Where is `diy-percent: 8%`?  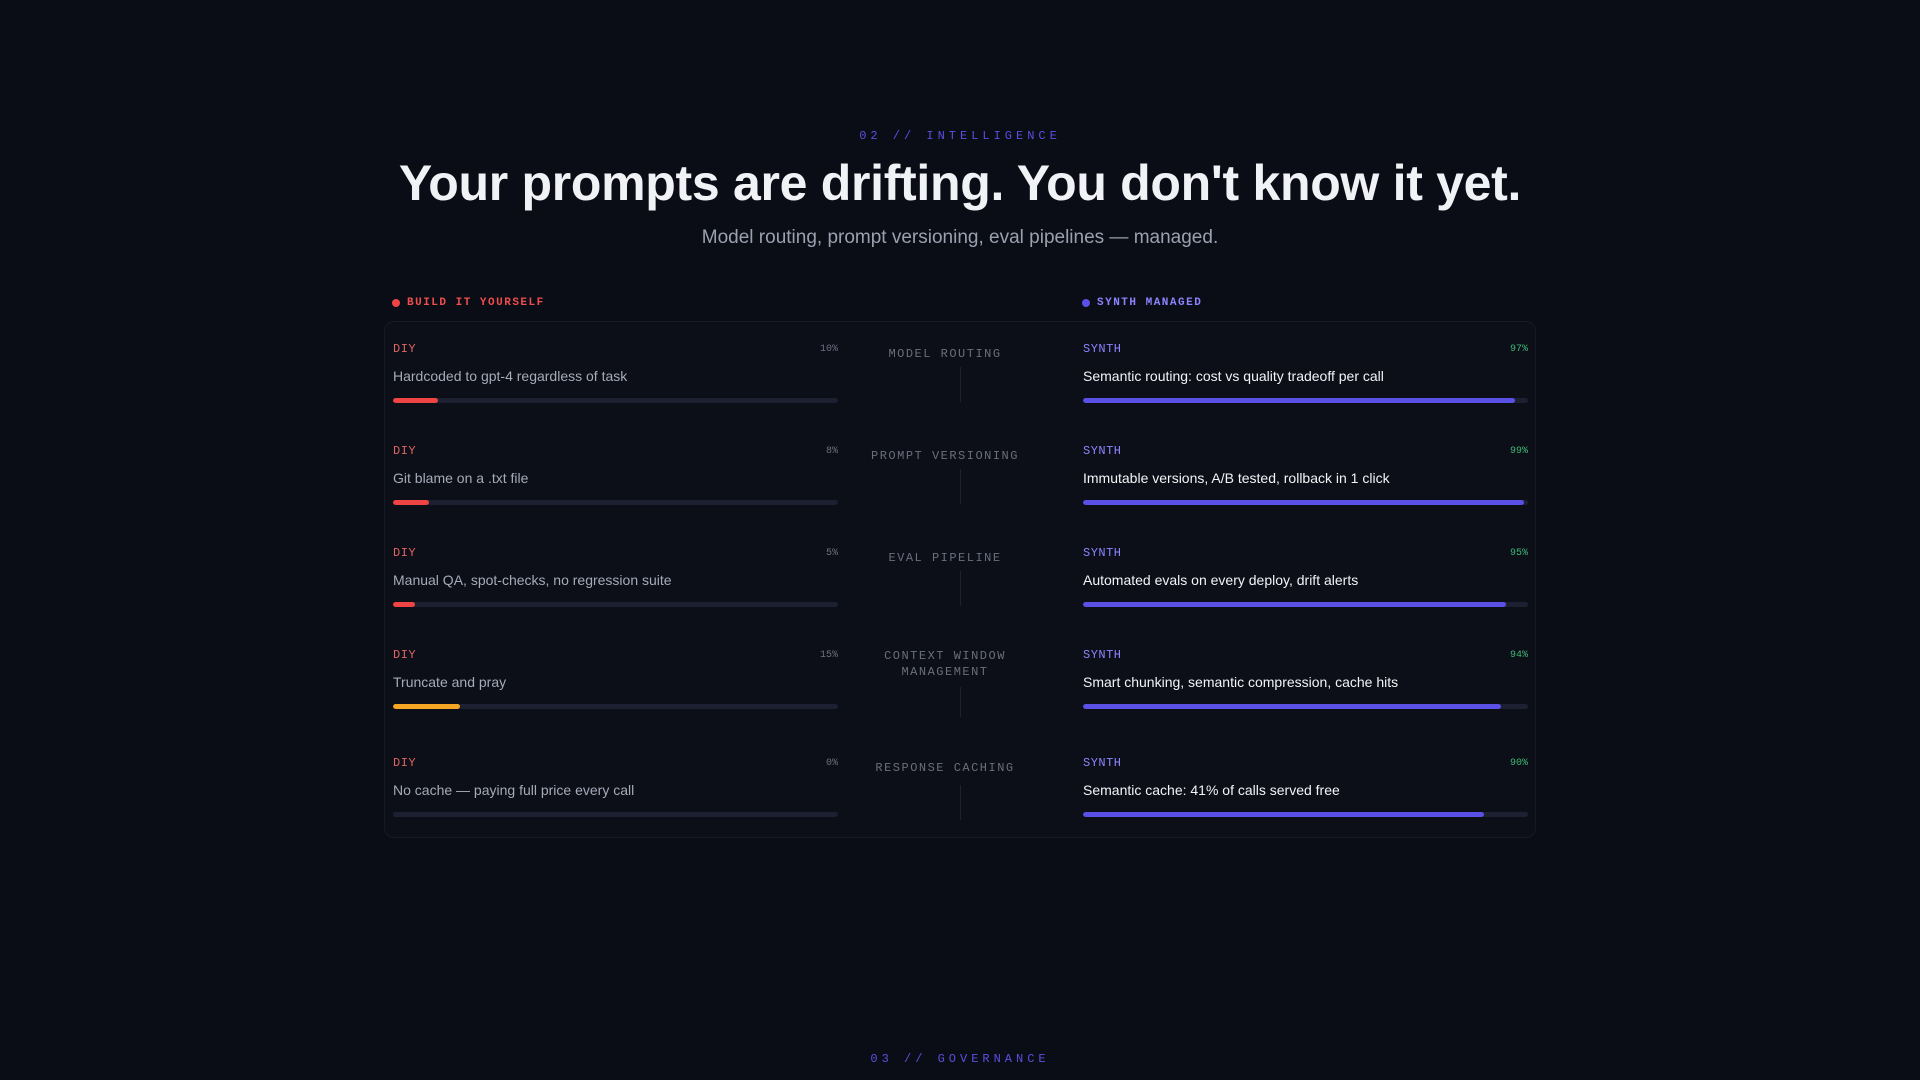 diy-percent: 8% is located at coordinates (831, 451).